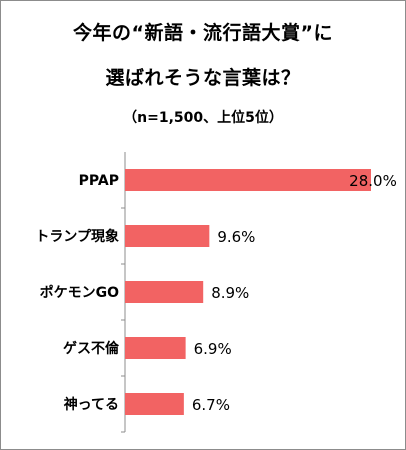 The image size is (406, 450). I want to click on data-label: 6.7%, so click(211, 405).